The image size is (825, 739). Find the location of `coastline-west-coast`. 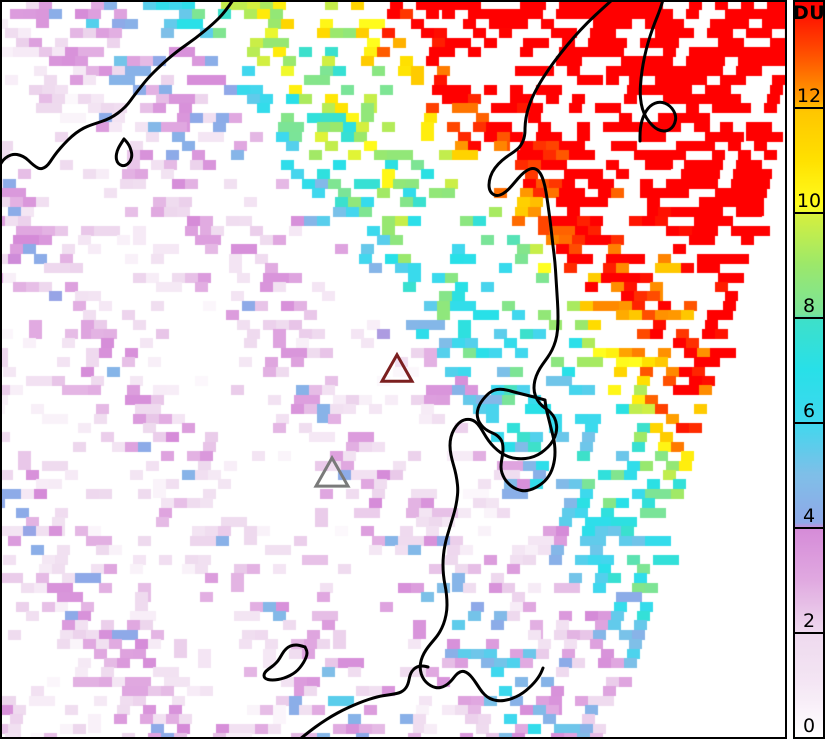

coastline-west-coast is located at coordinates (117, 85).